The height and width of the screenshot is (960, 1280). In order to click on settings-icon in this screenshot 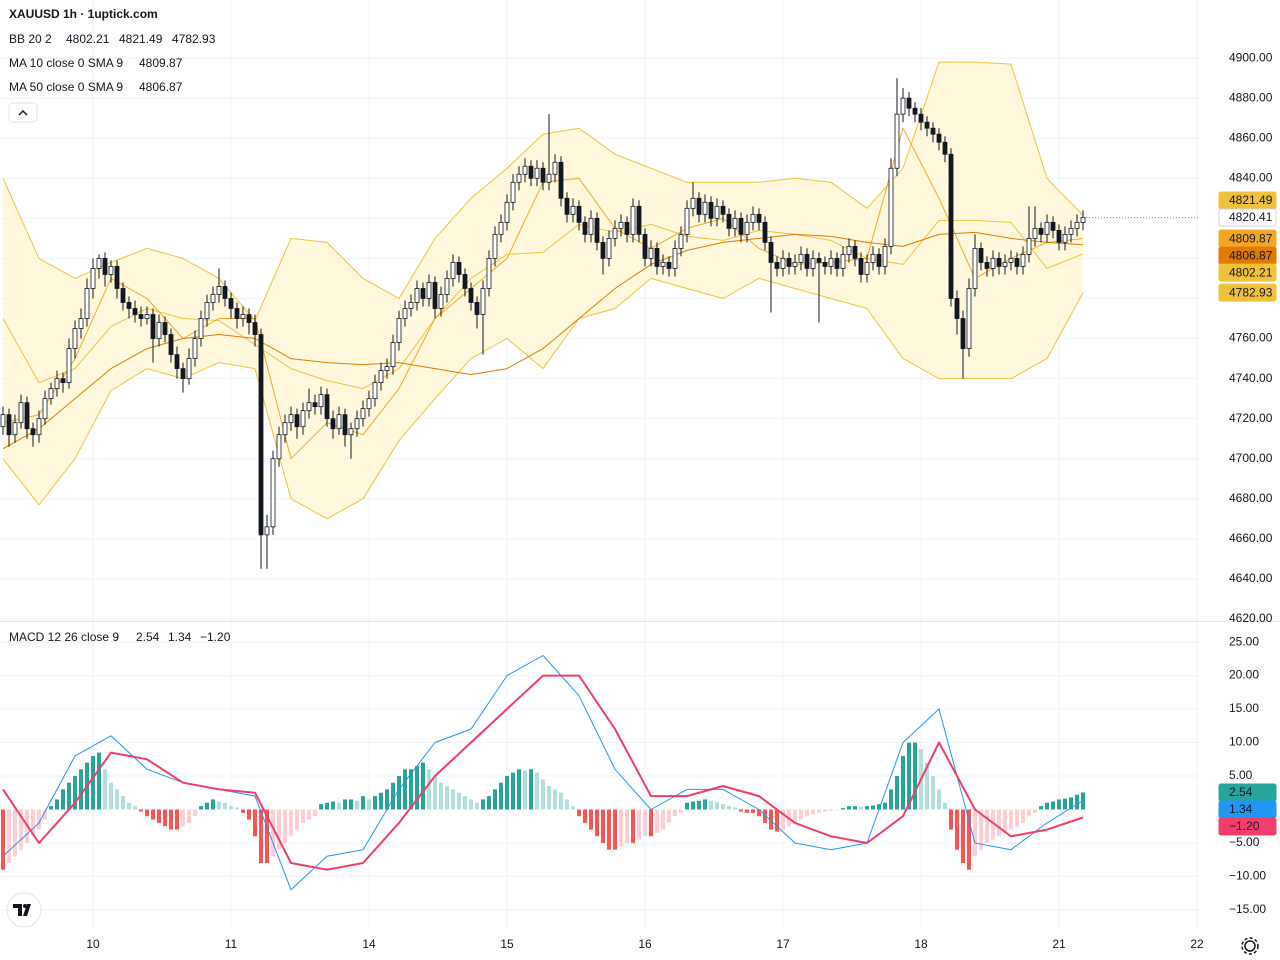, I will do `click(1250, 946)`.